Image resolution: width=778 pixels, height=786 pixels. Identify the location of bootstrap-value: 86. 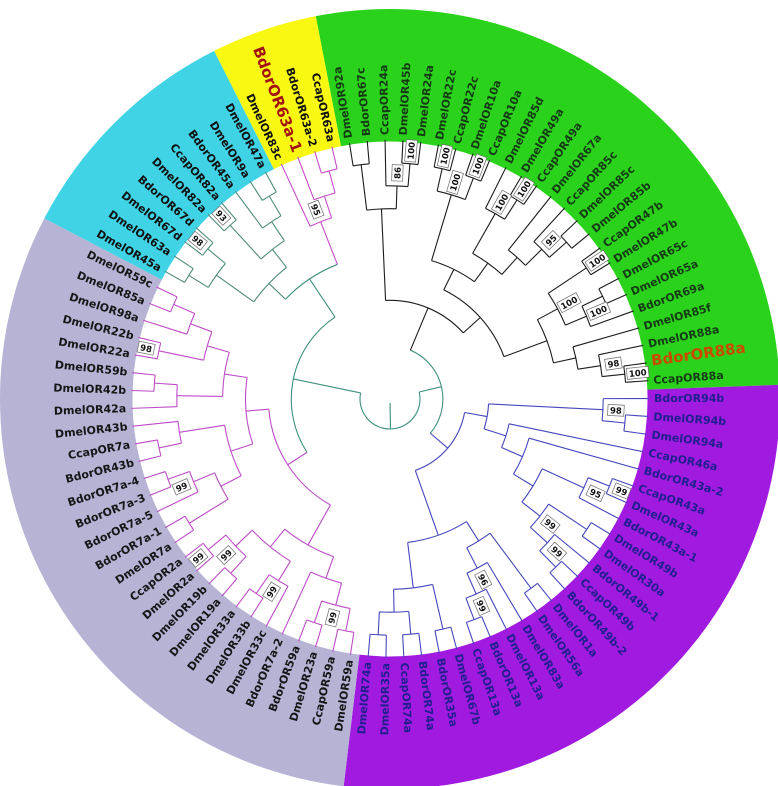
(397, 173).